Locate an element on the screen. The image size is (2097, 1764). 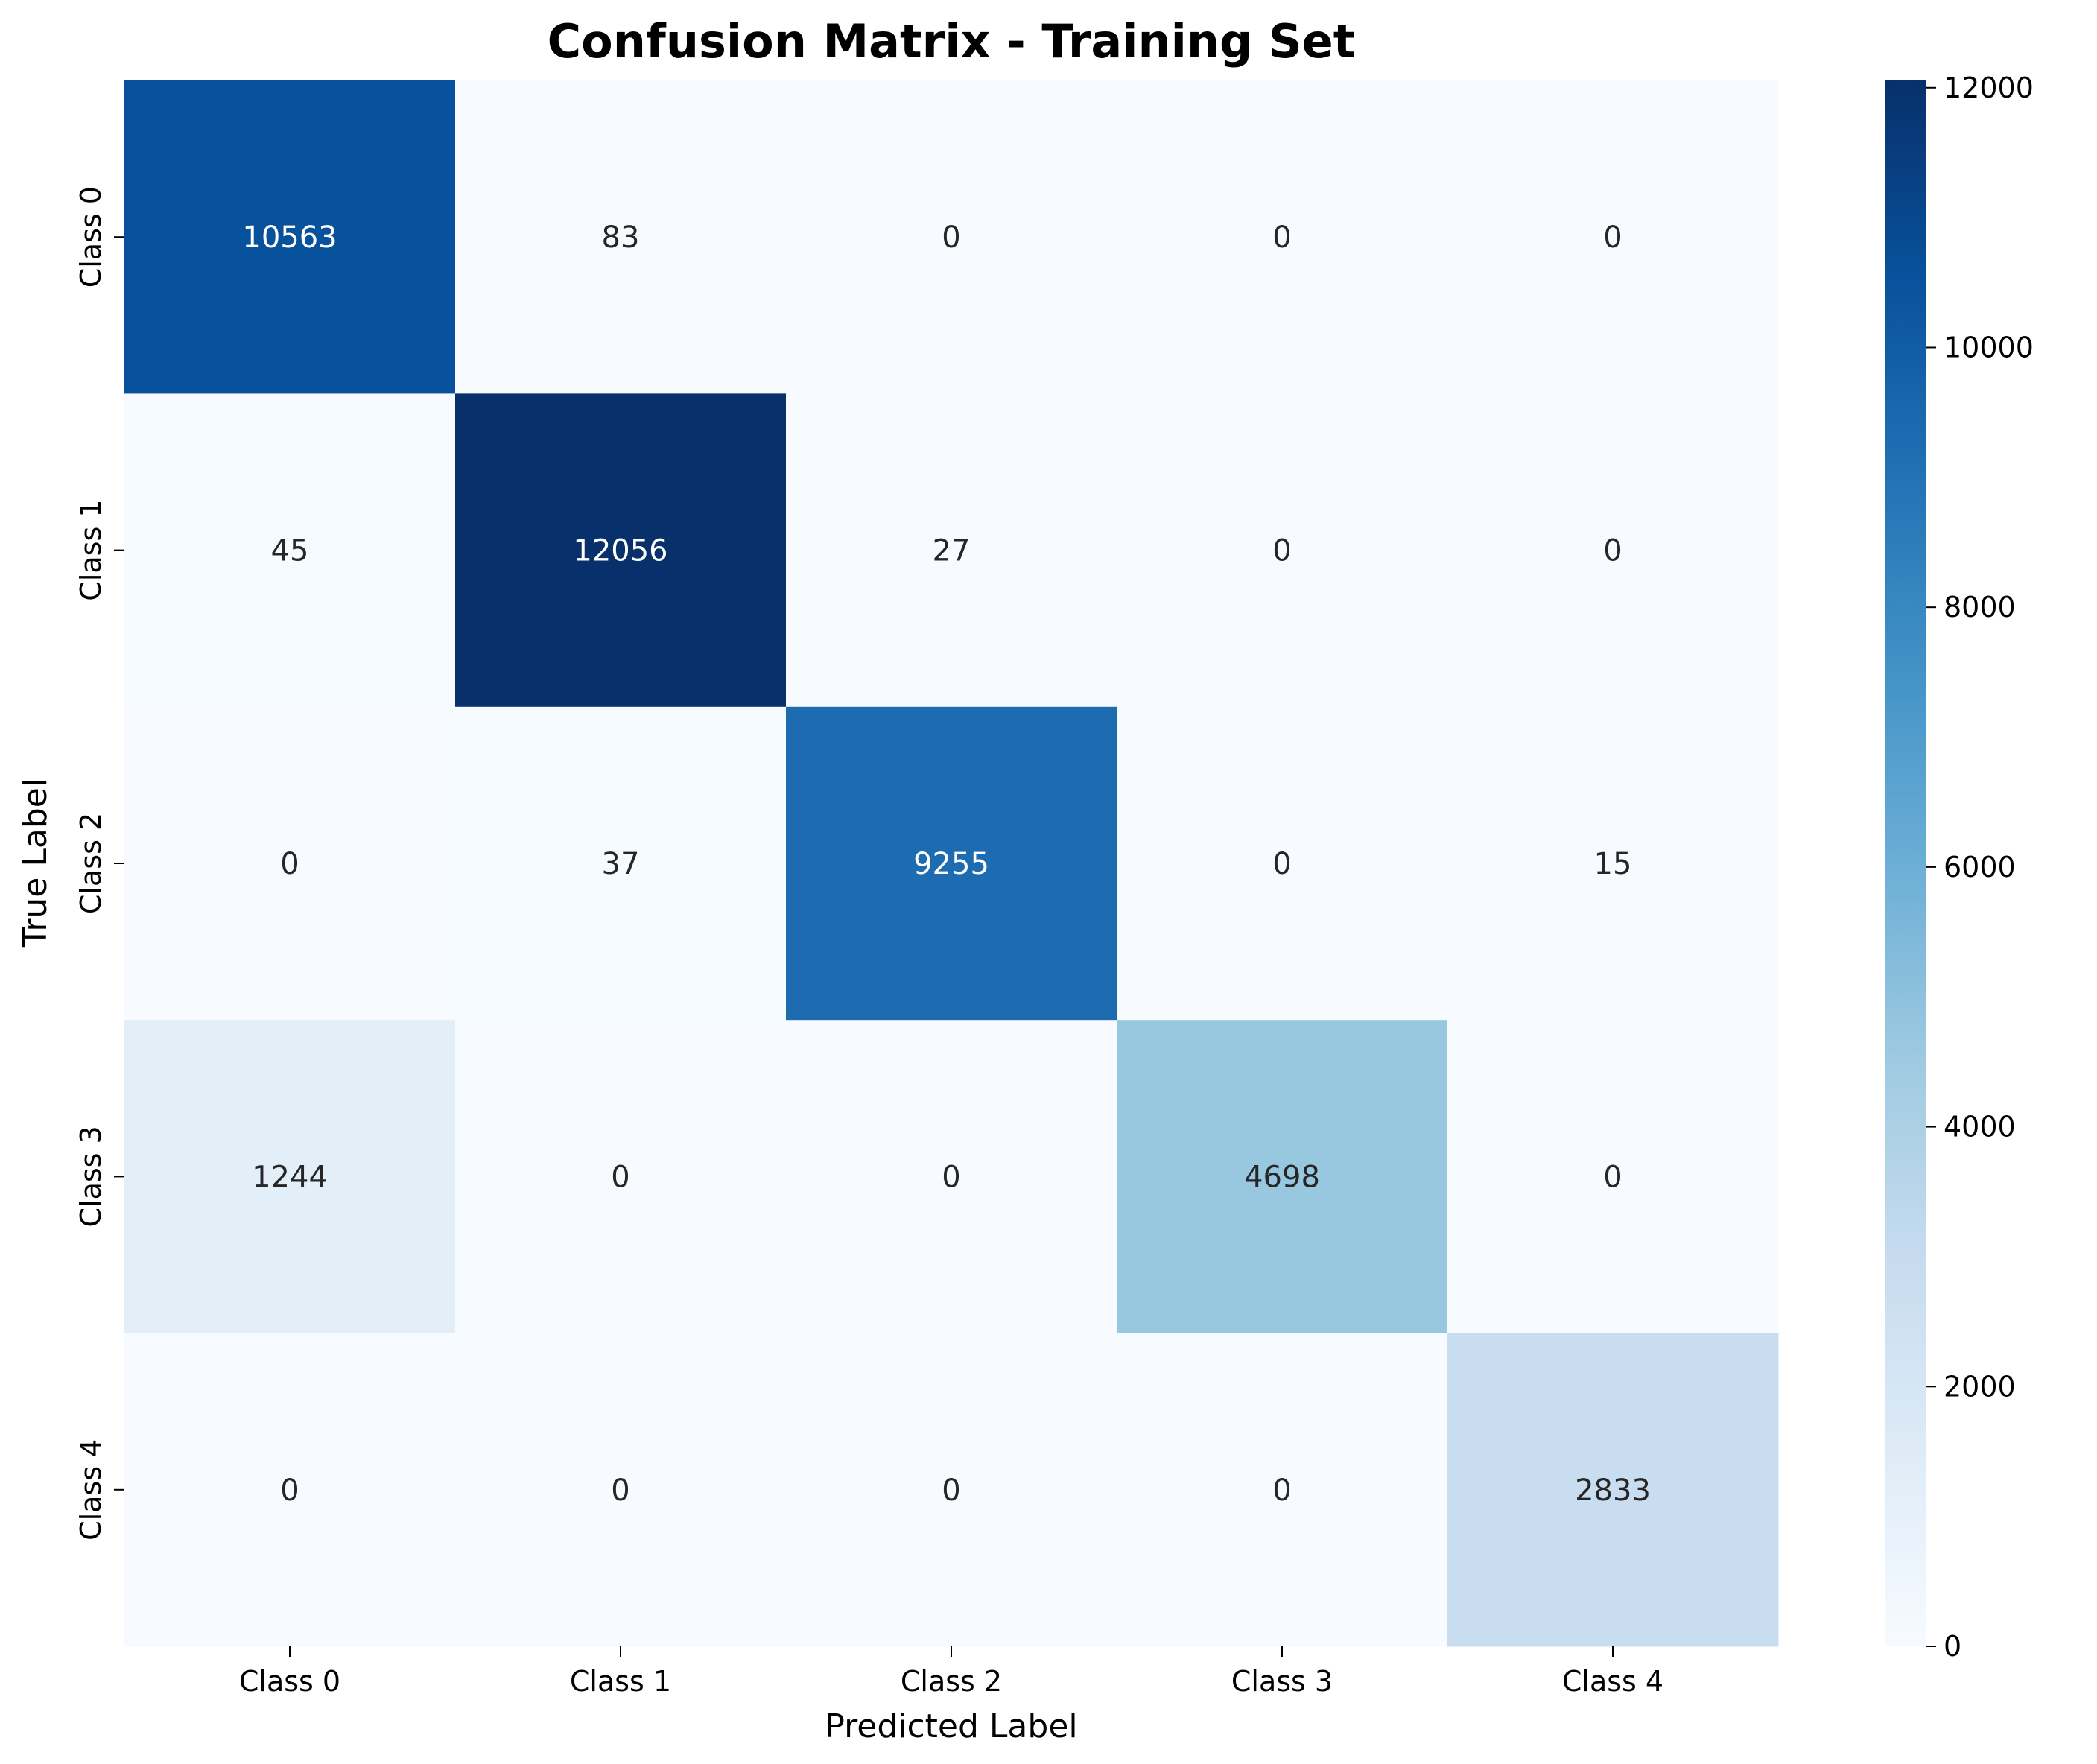
colorbar-tick-label: 10000 is located at coordinates (1989, 347).